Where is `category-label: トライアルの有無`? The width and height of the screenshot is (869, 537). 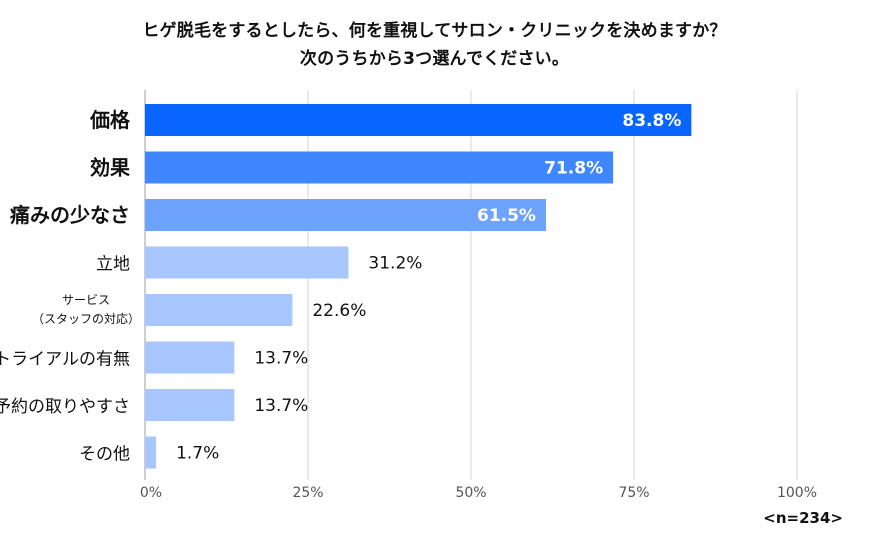
category-label: トライアルの有無 is located at coordinates (65, 360).